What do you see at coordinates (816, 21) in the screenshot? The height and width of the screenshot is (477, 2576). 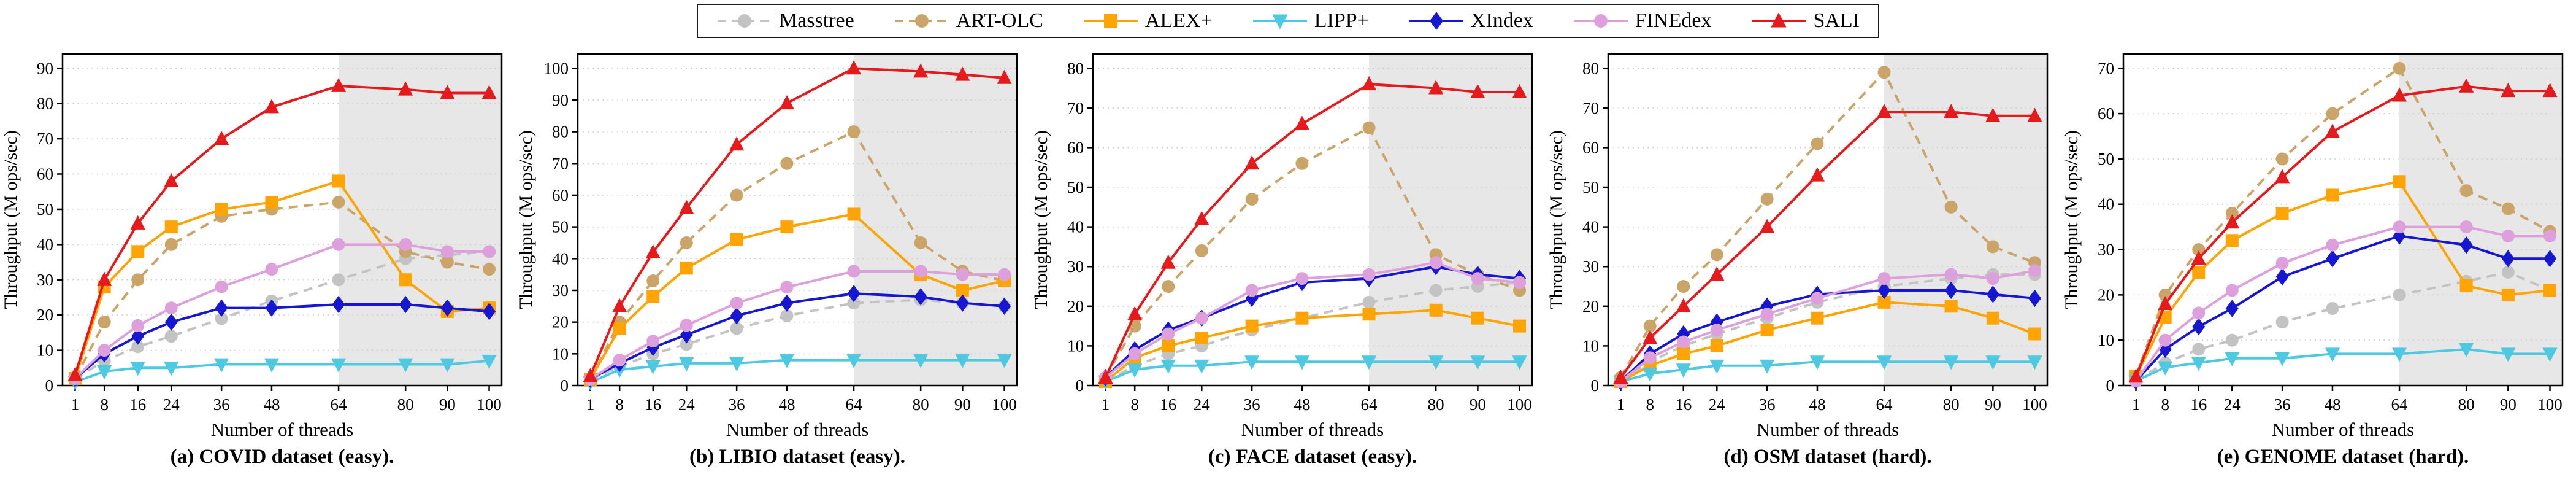 I see `legend-label: Masstree` at bounding box center [816, 21].